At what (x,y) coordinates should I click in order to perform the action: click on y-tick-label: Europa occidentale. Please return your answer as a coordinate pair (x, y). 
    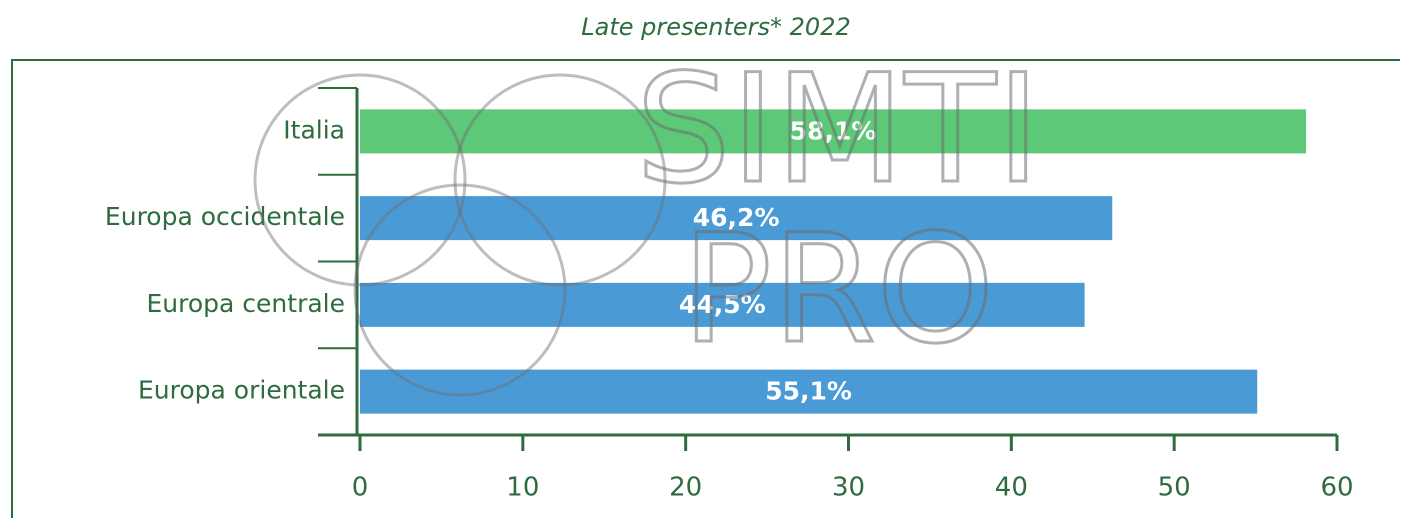
    Looking at the image, I should click on (225, 216).